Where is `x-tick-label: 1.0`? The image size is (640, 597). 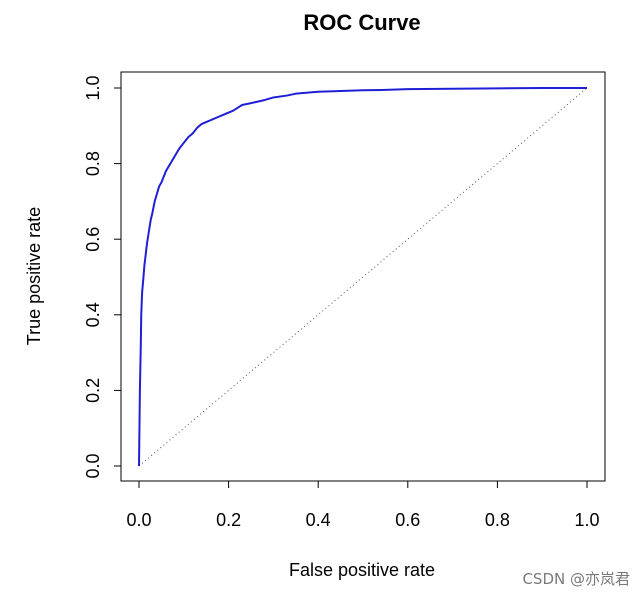
x-tick-label: 1.0 is located at coordinates (586, 520).